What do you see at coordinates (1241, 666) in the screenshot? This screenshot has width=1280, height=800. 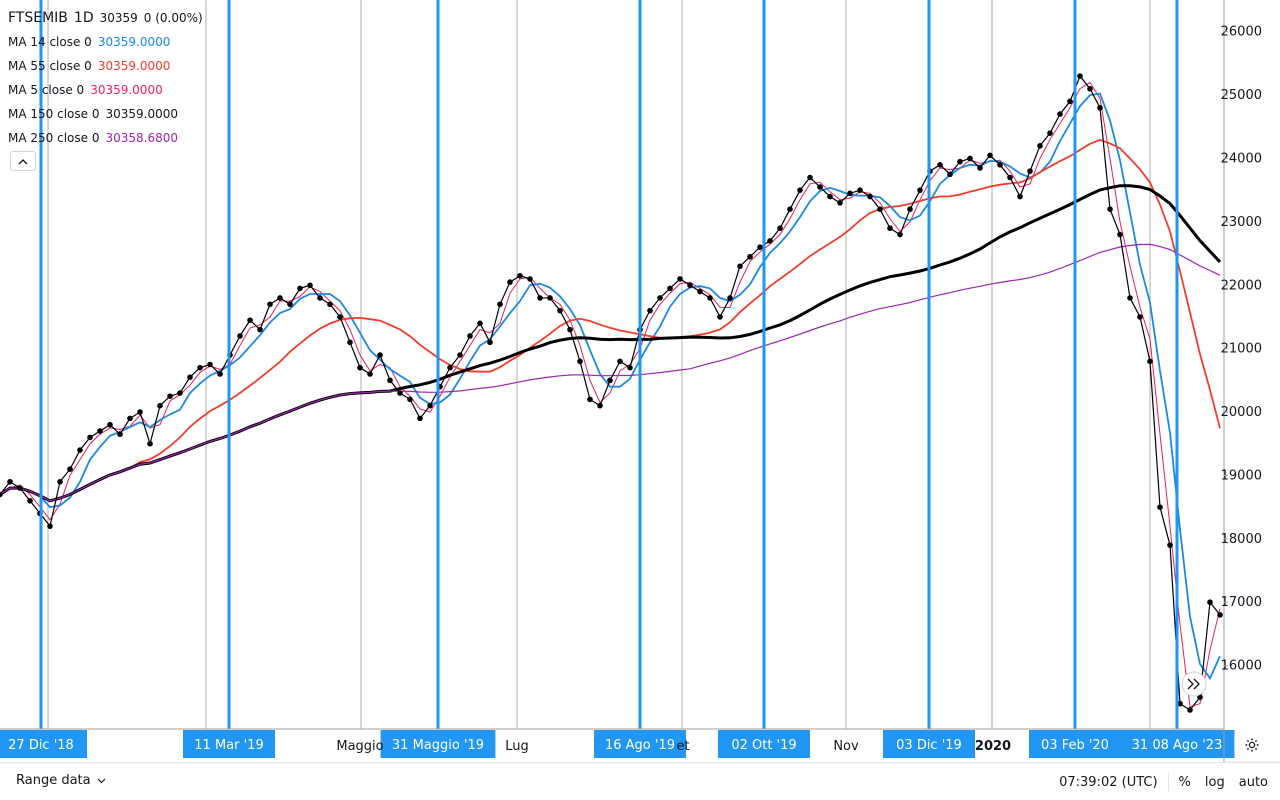 I see `y-tick-label: 16000` at bounding box center [1241, 666].